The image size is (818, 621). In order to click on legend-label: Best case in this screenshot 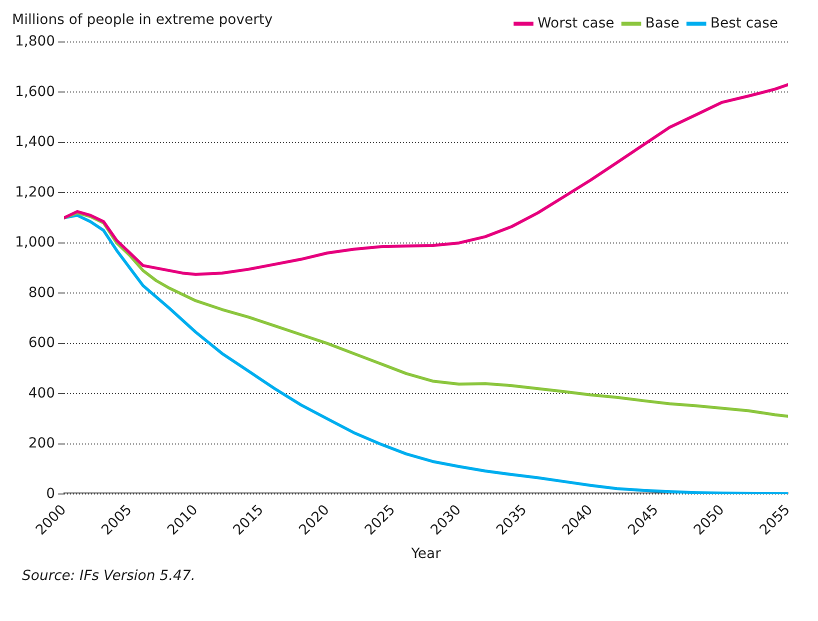, I will do `click(744, 23)`.